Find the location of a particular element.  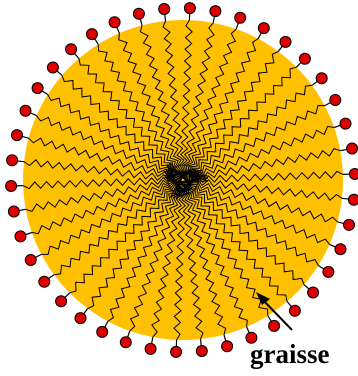

central-tangle is located at coordinates (185, 181).